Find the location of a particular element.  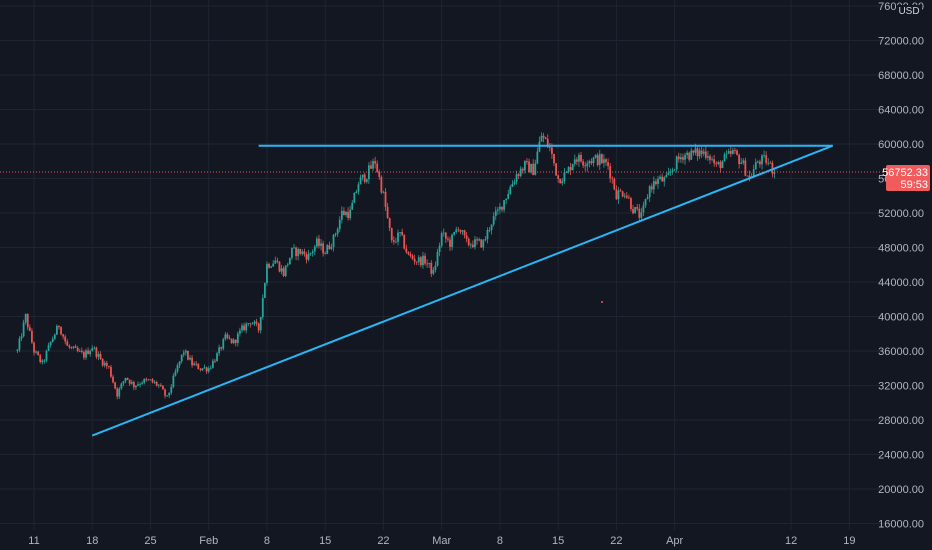

time-tick-label: Mar is located at coordinates (441, 541).